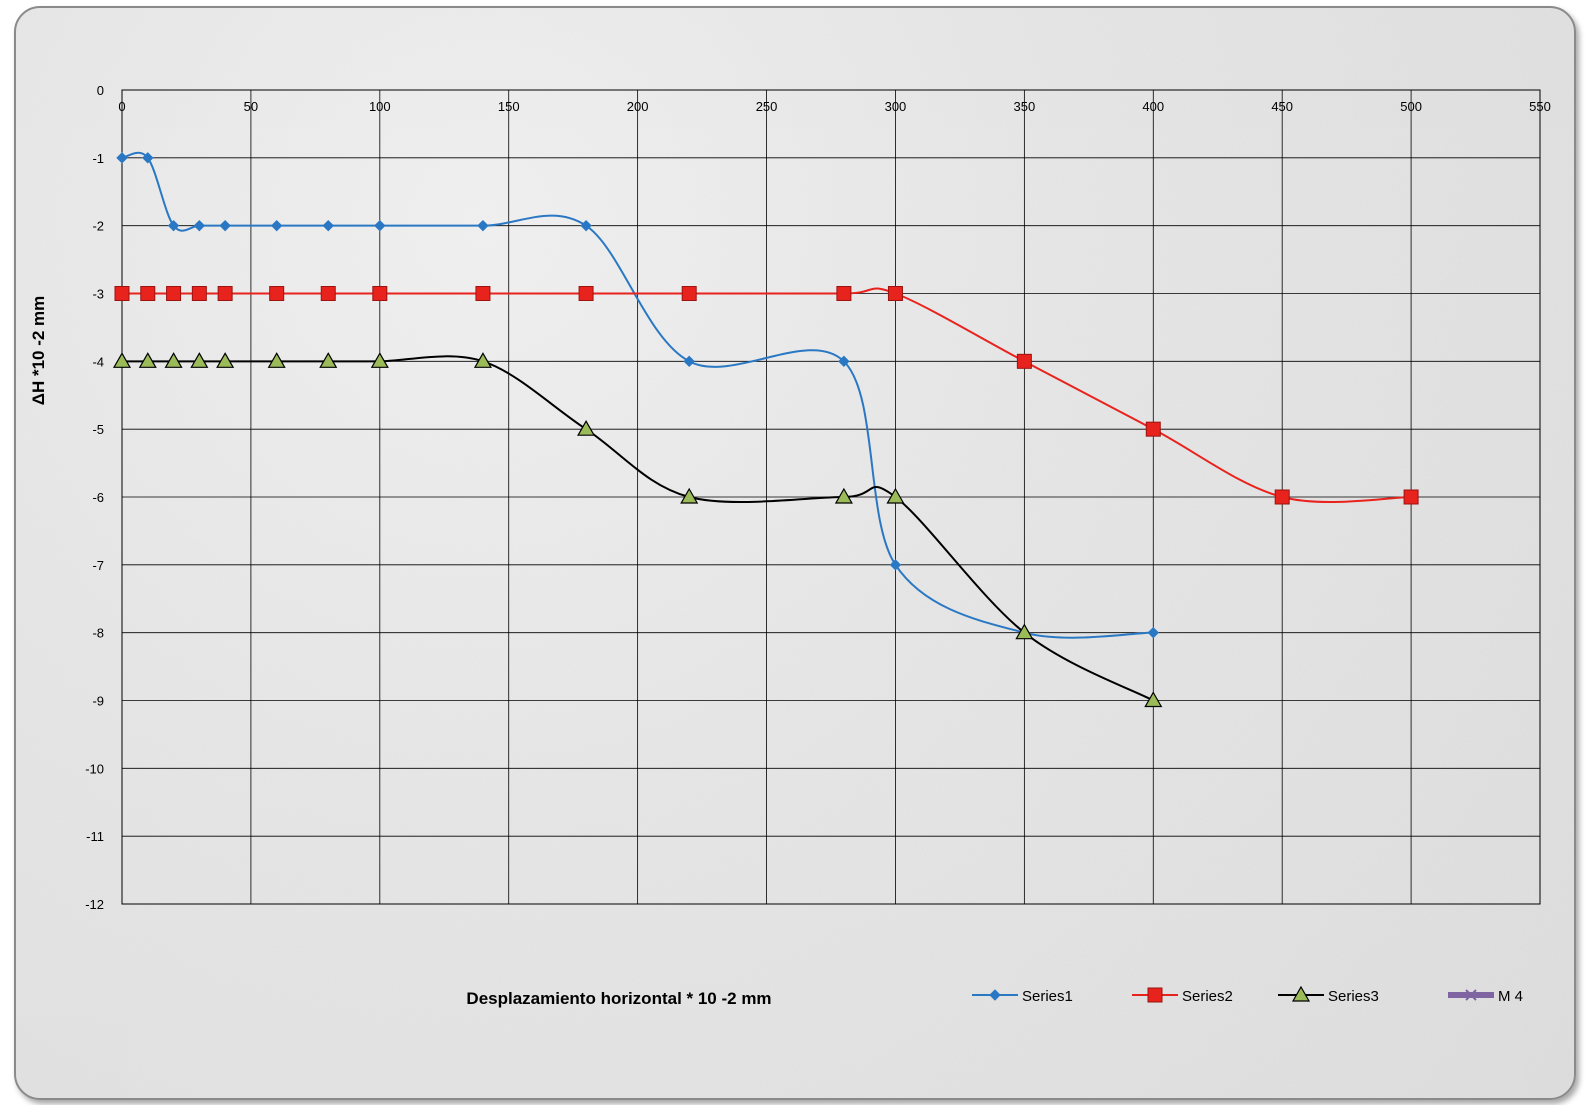  Describe the element at coordinates (98, 294) in the screenshot. I see `y-tick-label: -3` at that location.